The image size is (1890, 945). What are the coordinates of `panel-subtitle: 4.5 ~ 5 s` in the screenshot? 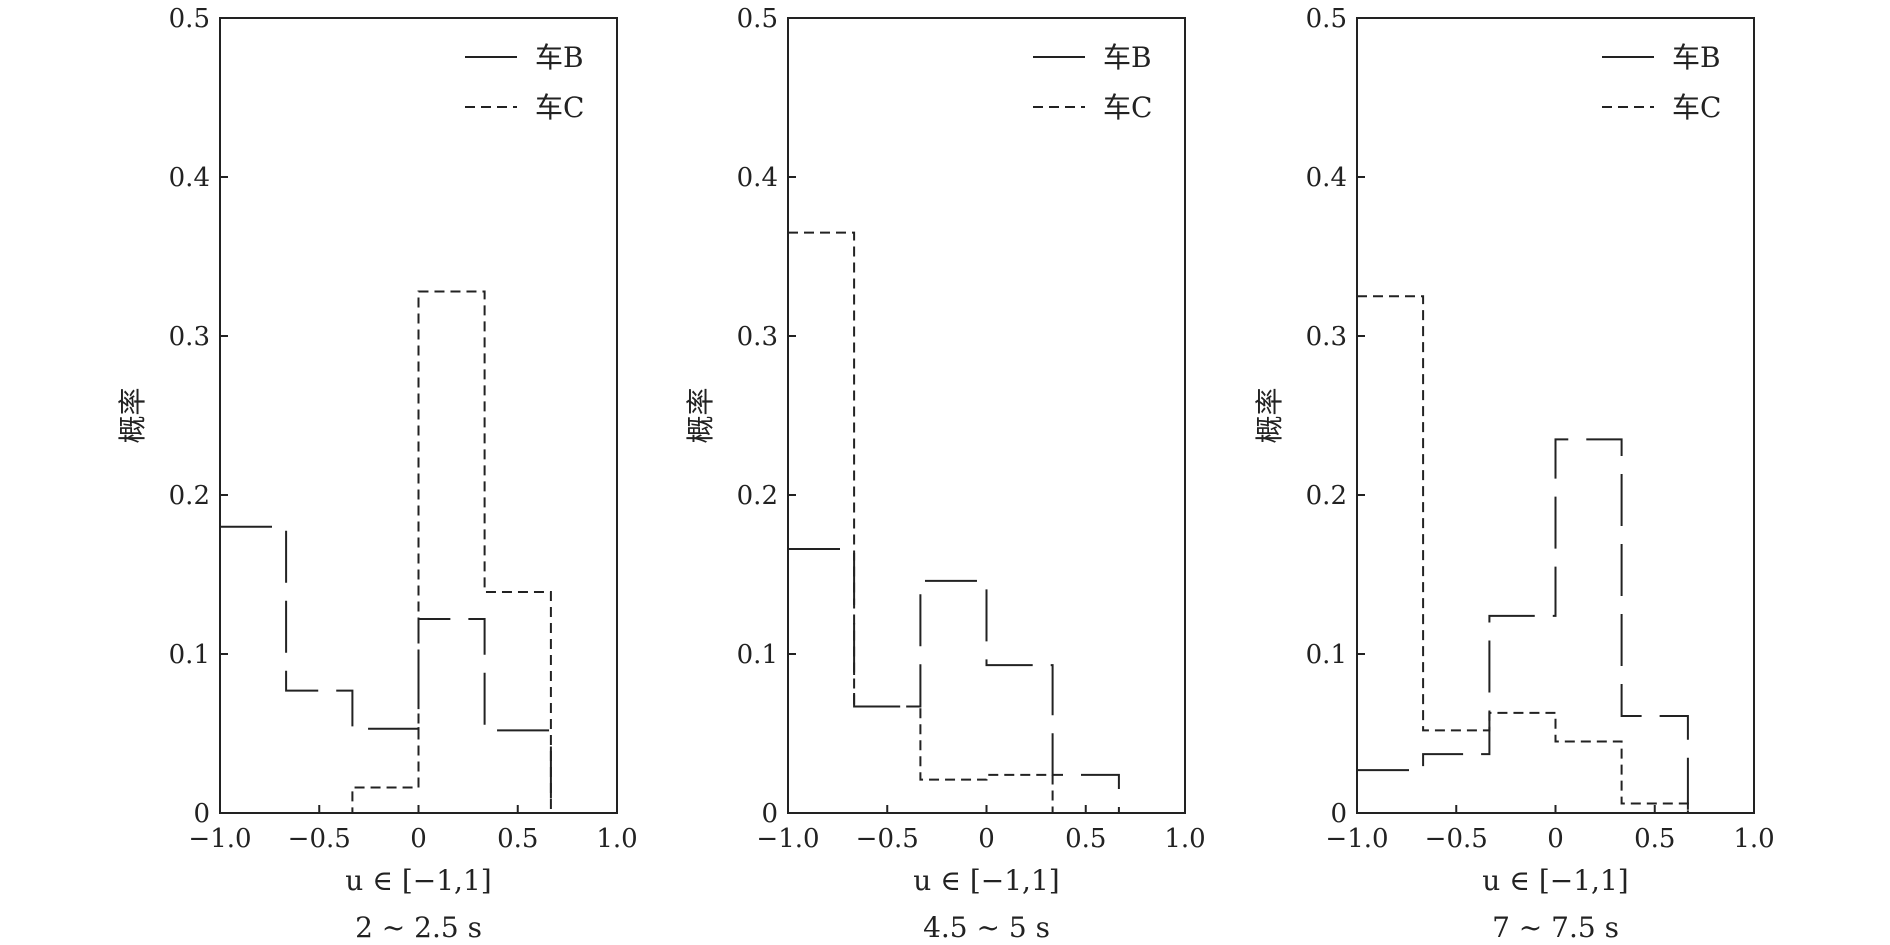 It's located at (986, 927).